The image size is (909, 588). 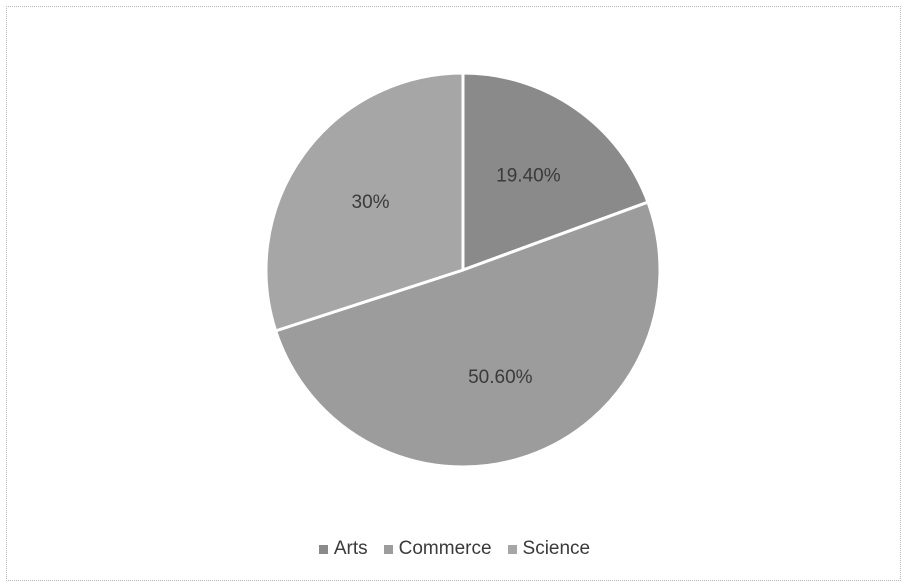 I want to click on data-label-science: 30%, so click(x=371, y=202).